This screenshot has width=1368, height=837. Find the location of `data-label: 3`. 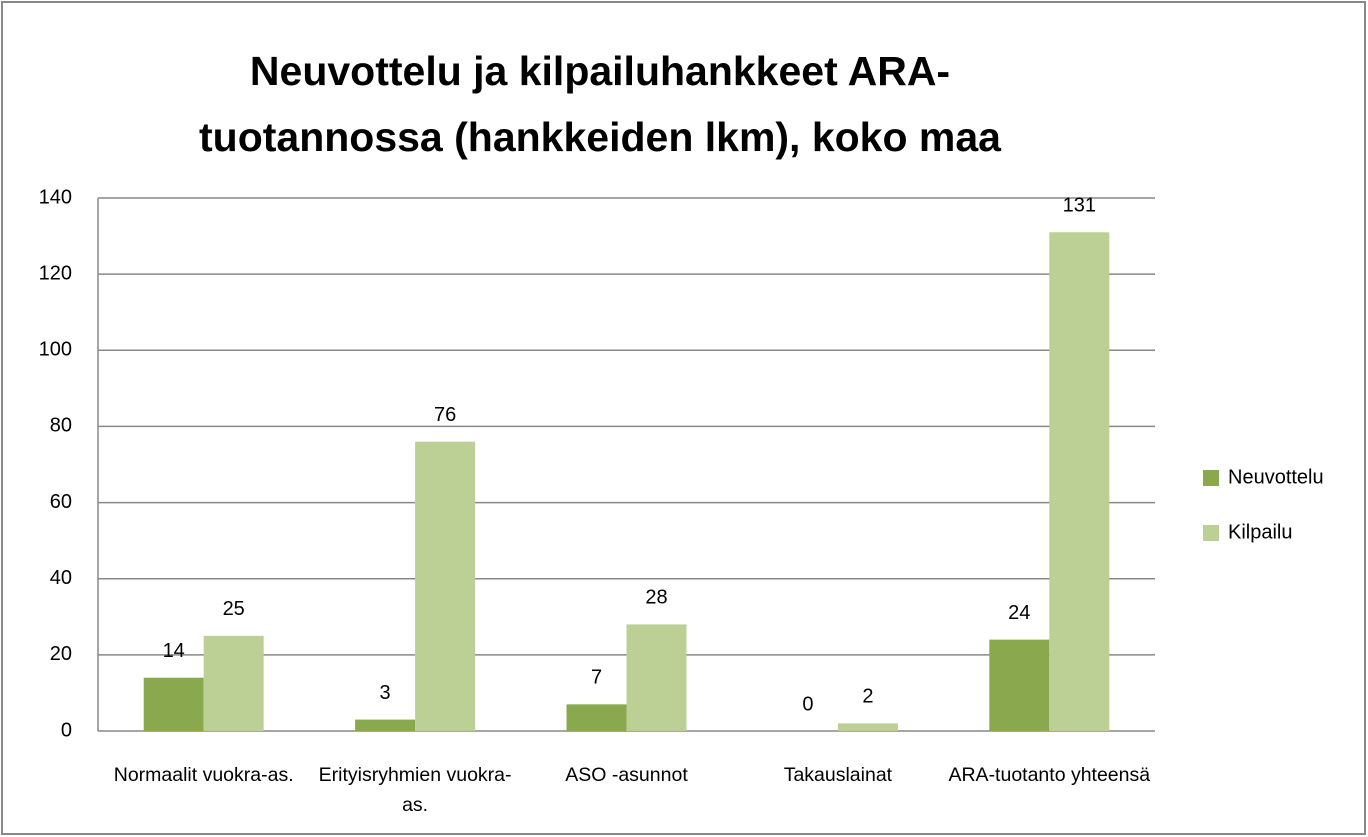

data-label: 3 is located at coordinates (385, 693).